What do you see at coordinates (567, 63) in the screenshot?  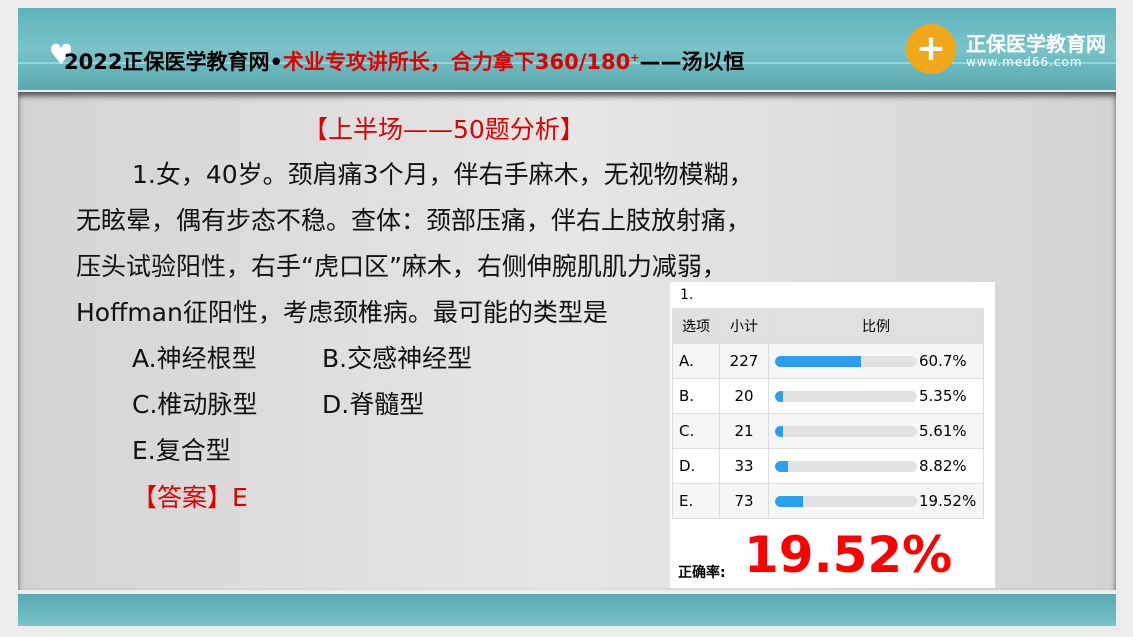 I see `header-line` at bounding box center [567, 63].